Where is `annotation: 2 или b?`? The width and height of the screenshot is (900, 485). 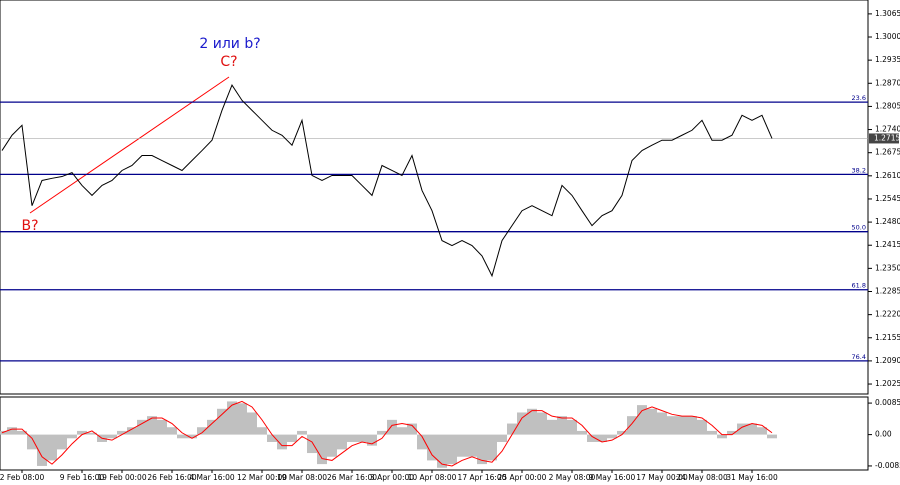 annotation: 2 или b? is located at coordinates (229, 44).